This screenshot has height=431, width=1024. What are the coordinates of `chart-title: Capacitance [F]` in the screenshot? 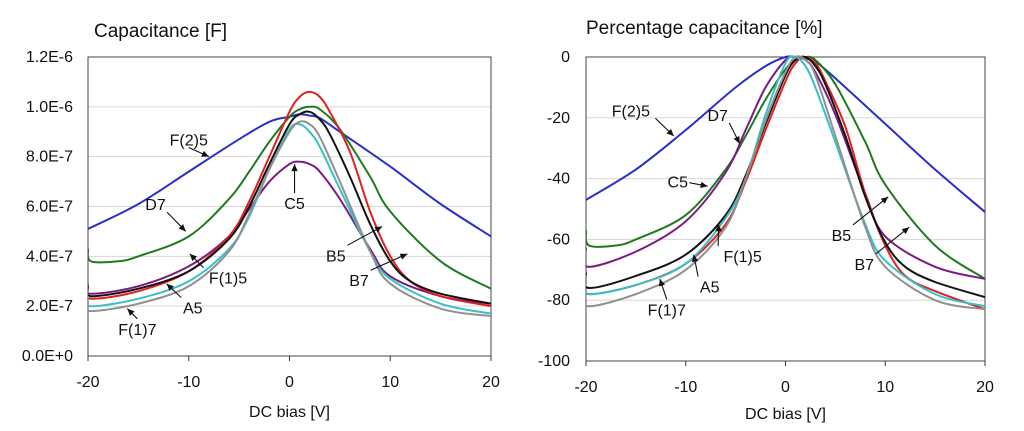 It's located at (160, 31).